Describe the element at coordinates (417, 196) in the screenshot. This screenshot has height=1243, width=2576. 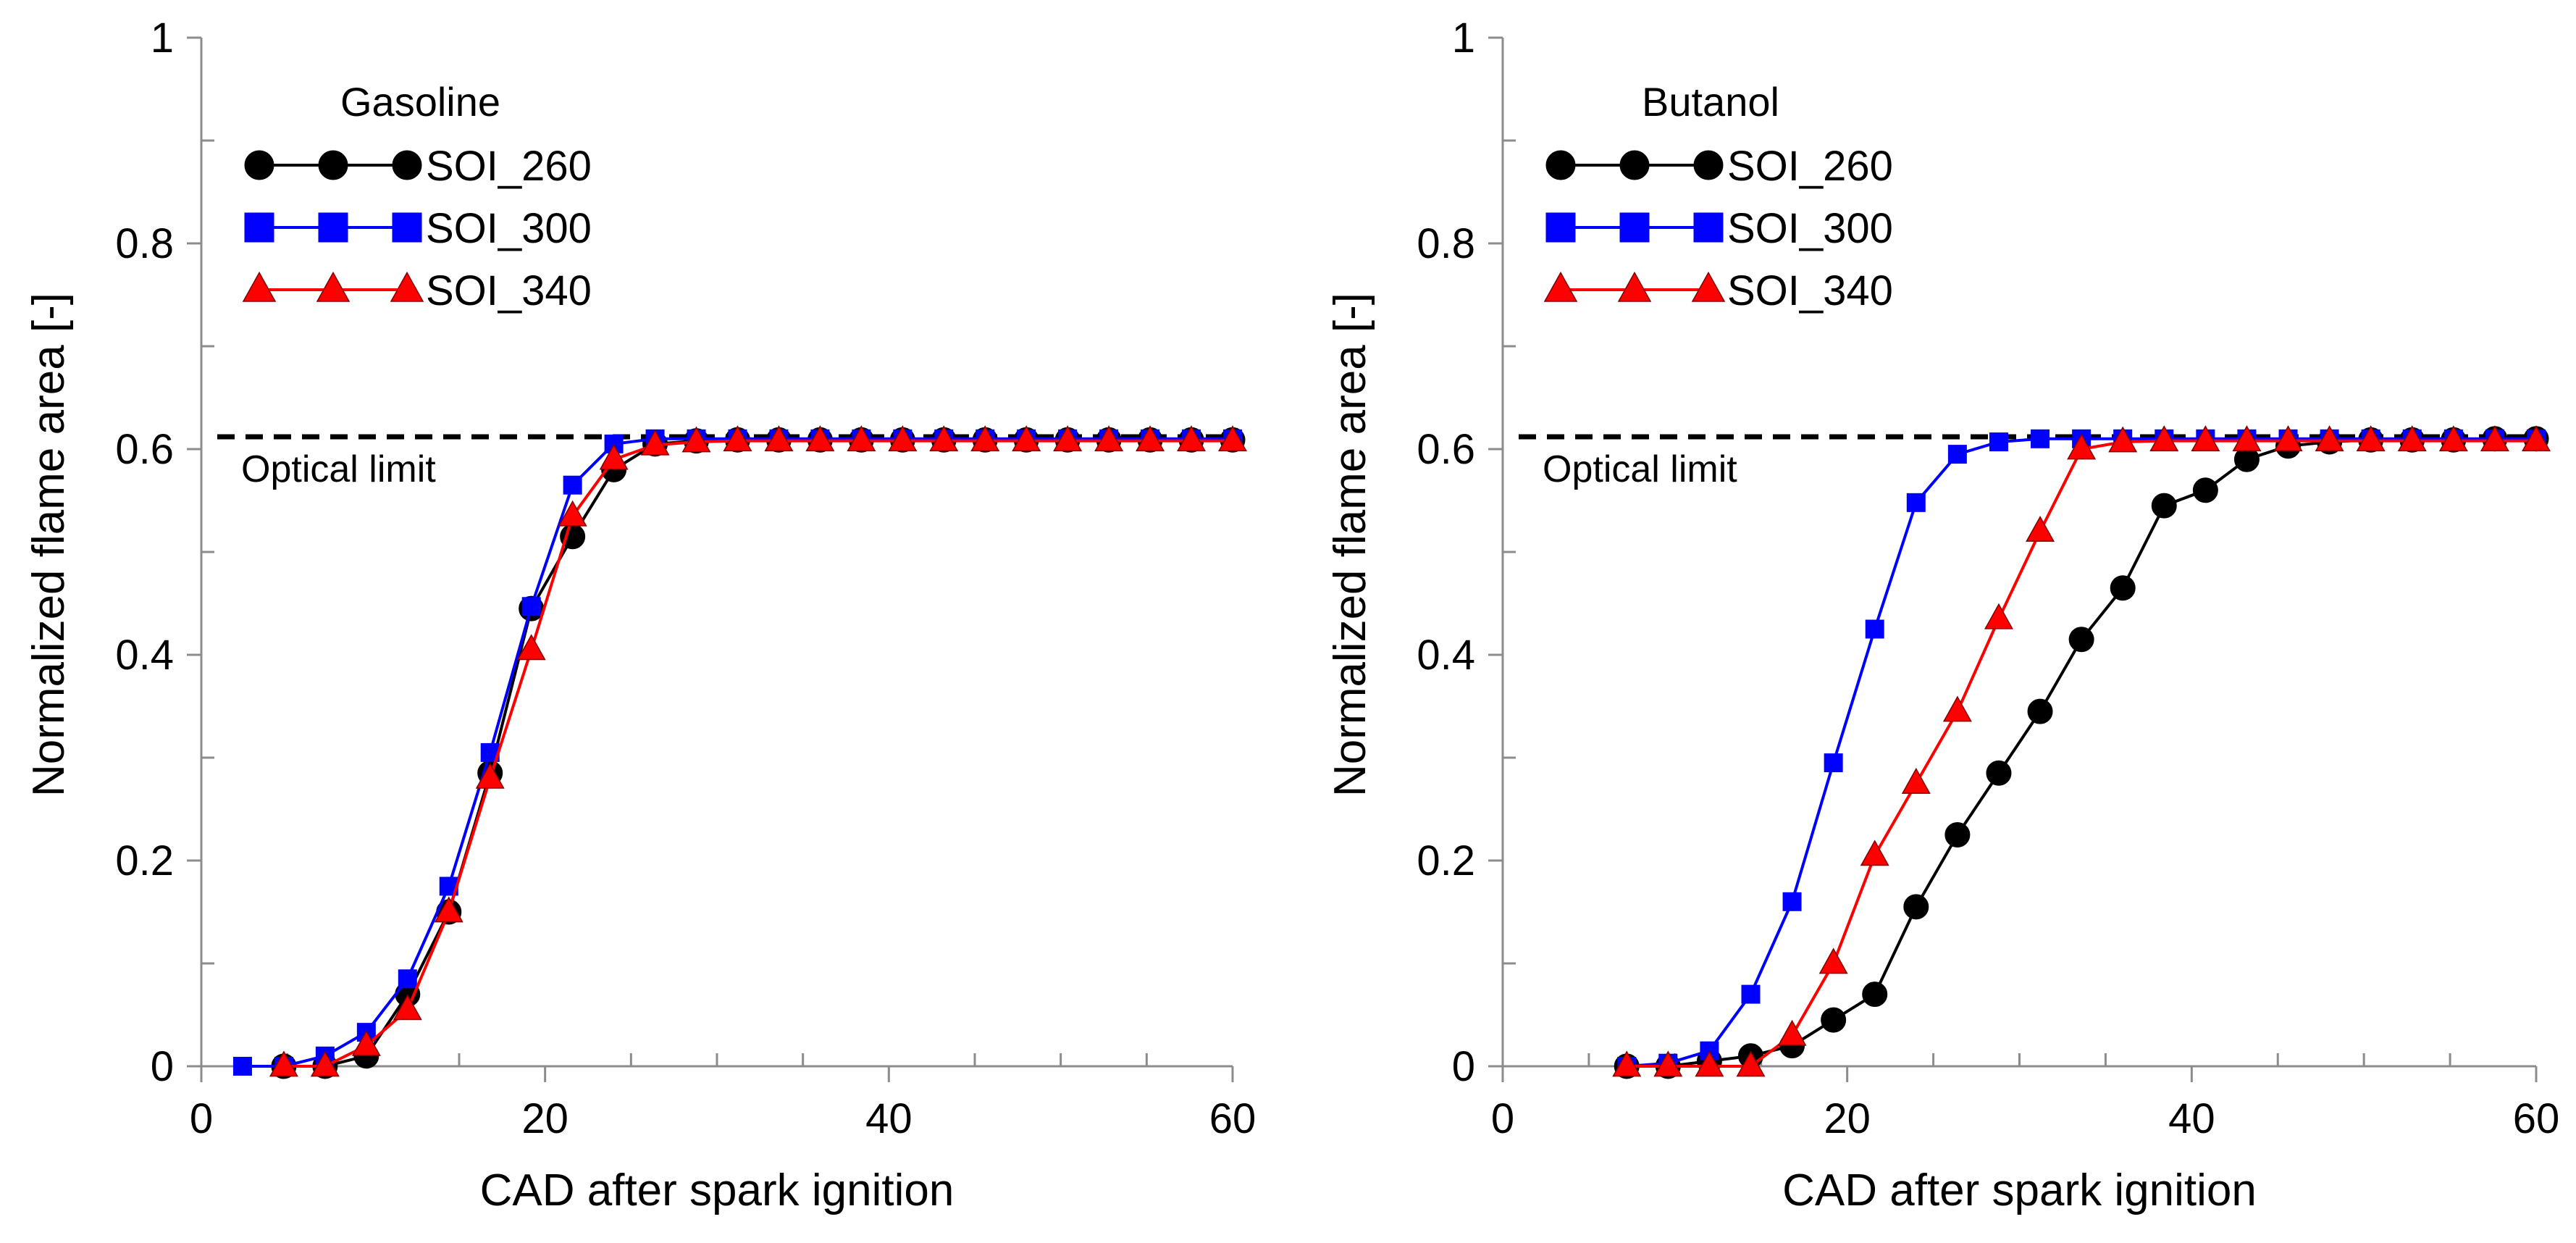
I see `legend: Gasoline SOI_260 SOI_300 SOI_340` at that location.